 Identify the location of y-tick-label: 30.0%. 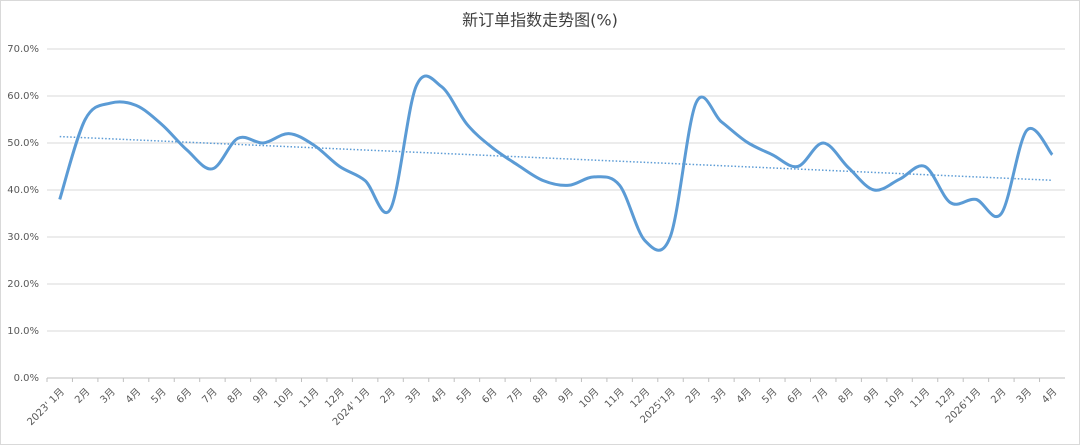
(23, 237).